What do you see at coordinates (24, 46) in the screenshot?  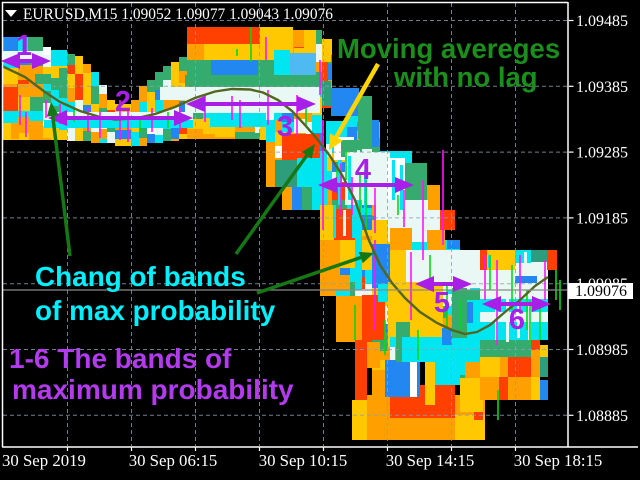 I see `svg-text: 1` at bounding box center [24, 46].